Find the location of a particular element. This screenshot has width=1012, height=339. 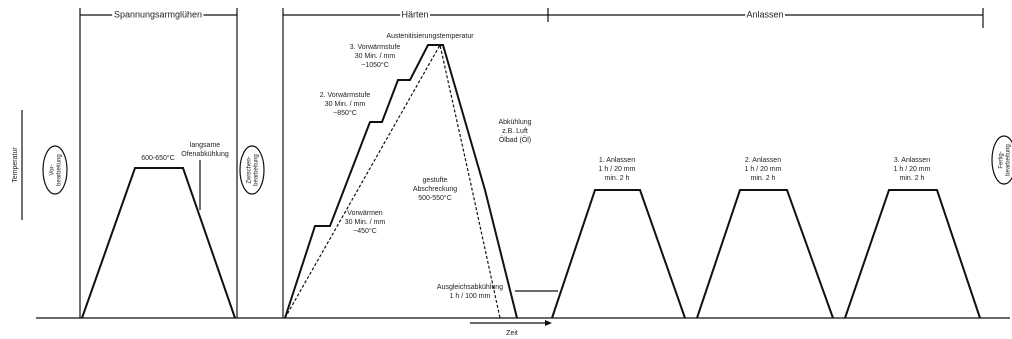

stage-label: Zwischen- is located at coordinates (250, 169).